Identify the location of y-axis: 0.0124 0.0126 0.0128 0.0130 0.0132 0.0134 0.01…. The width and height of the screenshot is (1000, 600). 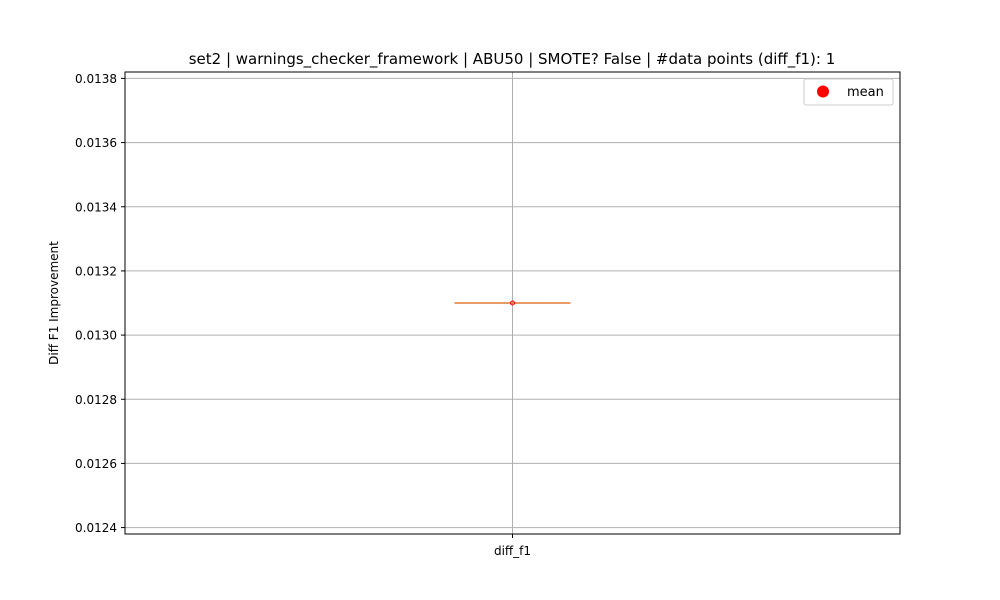
(100, 303).